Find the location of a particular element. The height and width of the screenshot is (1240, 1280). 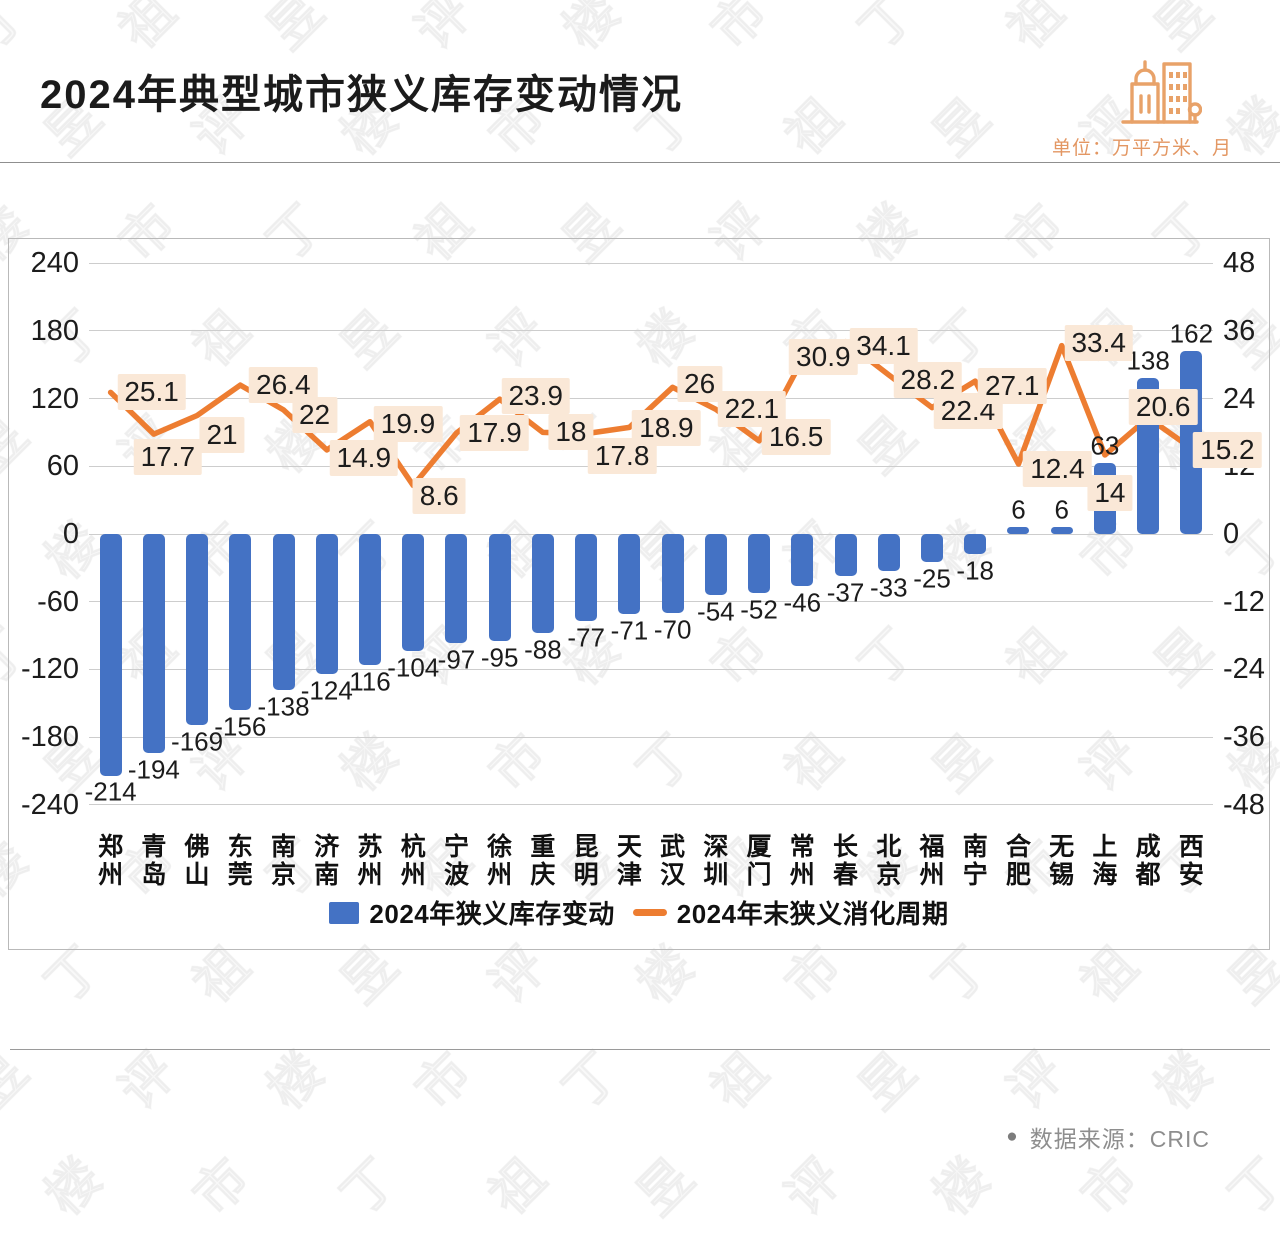

right-axis-tick: 24 is located at coordinates (1239, 398).